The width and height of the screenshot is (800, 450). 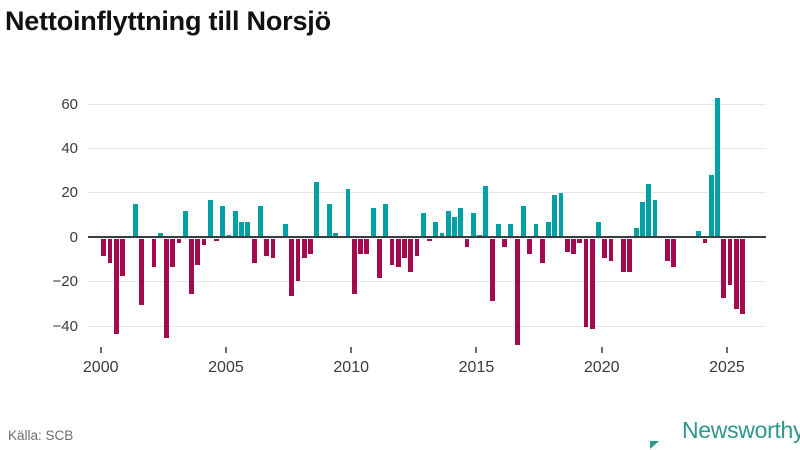 What do you see at coordinates (226, 367) in the screenshot?
I see `x-axis-label: 2005` at bounding box center [226, 367].